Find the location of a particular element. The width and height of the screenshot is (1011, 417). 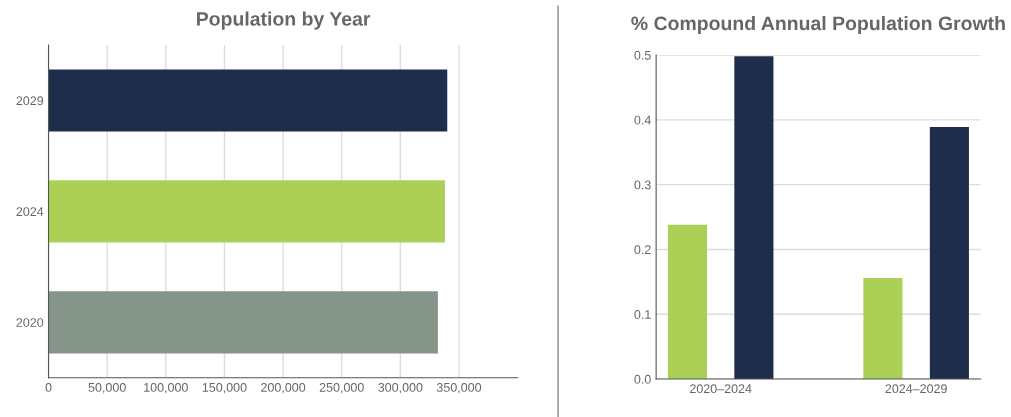

x-tick-label: 0 is located at coordinates (48, 387).